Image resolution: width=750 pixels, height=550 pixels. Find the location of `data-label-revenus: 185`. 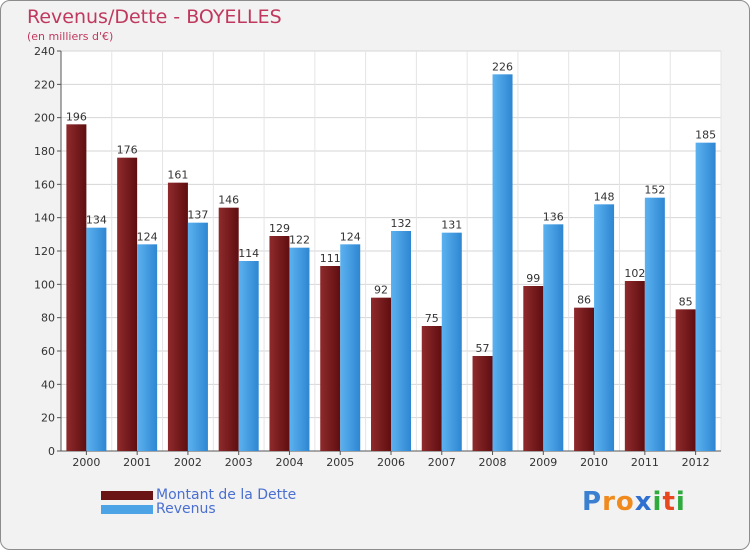

data-label-revenus: 185 is located at coordinates (705, 135).